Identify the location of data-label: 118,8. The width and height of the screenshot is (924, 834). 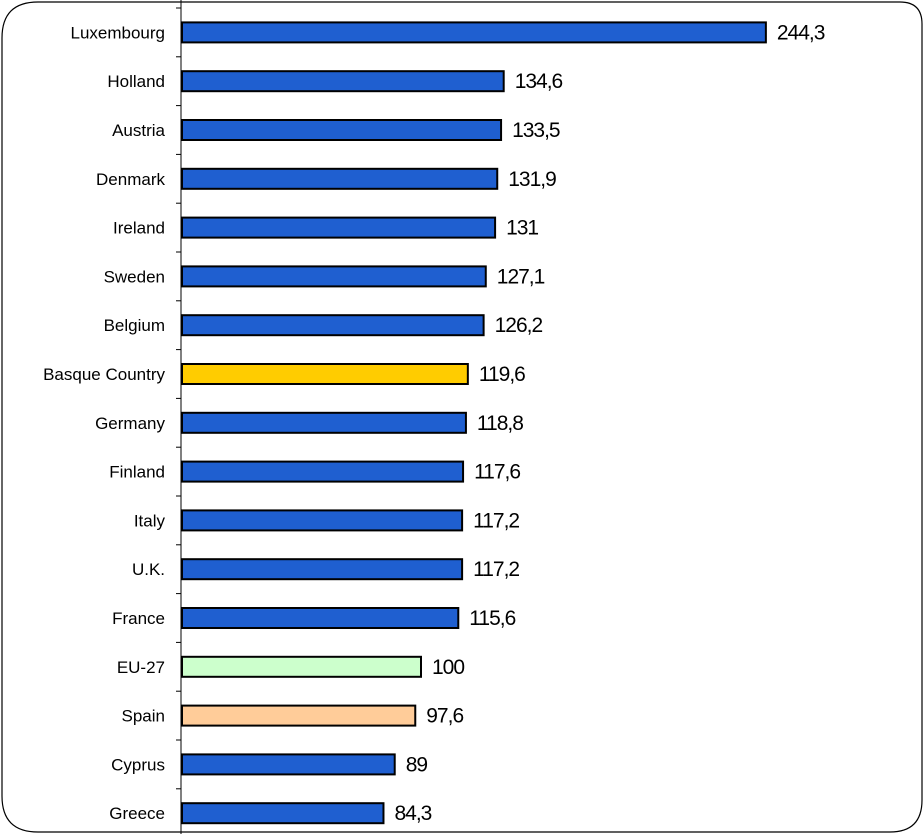
(500, 423).